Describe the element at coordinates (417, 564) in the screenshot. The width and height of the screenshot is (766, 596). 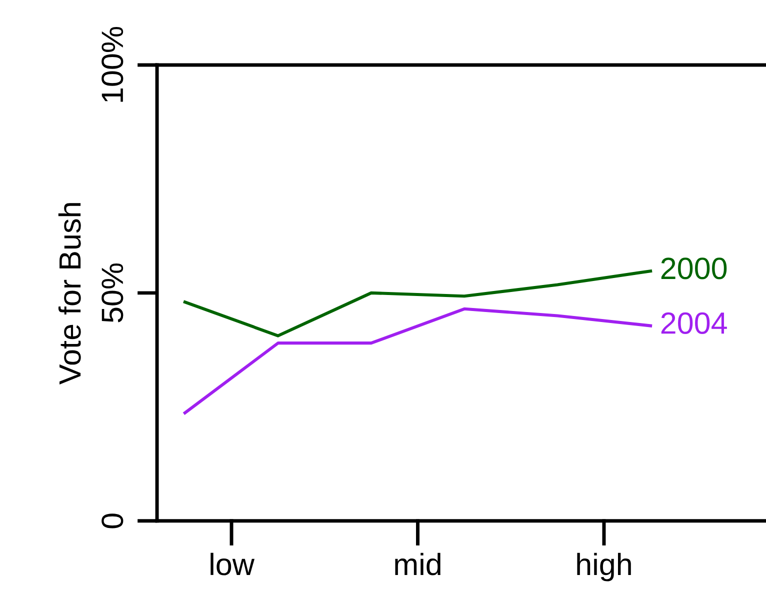
I see `text: mid` at that location.